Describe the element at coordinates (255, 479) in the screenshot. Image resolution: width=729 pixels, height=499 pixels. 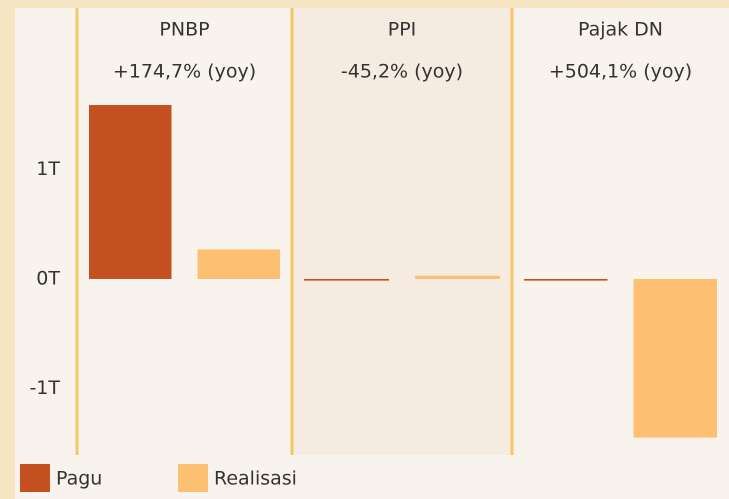
I see `legend-label: Realisasi` at that location.